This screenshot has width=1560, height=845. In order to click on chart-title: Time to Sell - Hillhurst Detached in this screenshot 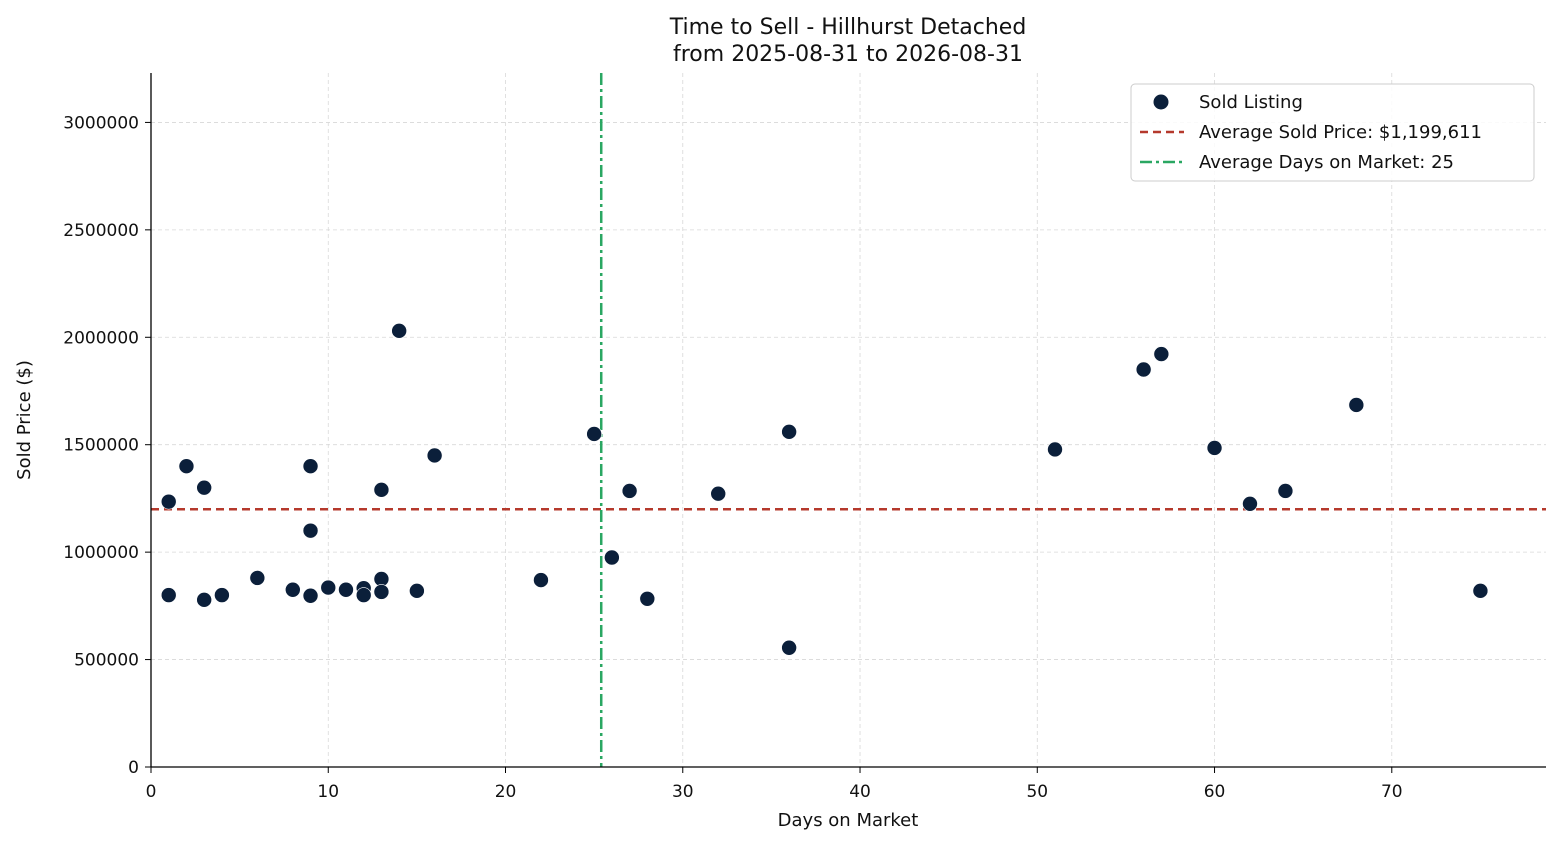, I will do `click(848, 27)`.